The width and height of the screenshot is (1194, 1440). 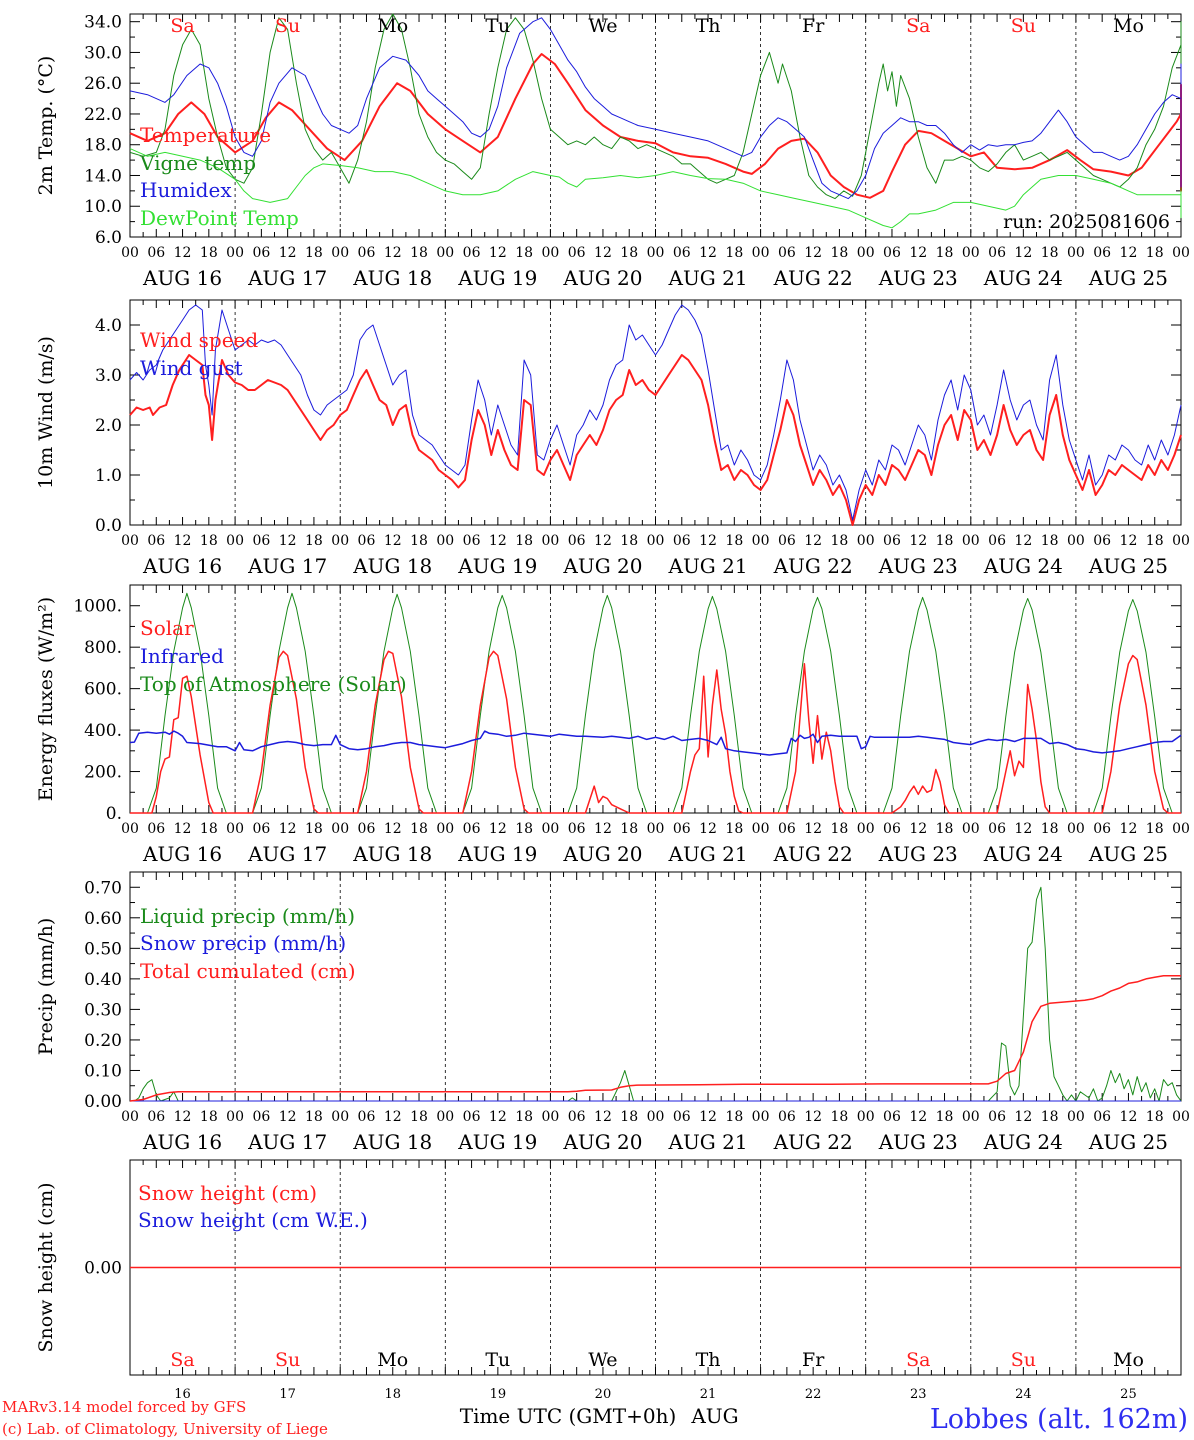 I want to click on legend-top-of-atmosphere-solar-: Top of Atmosphere (Solar), so click(x=273, y=684).